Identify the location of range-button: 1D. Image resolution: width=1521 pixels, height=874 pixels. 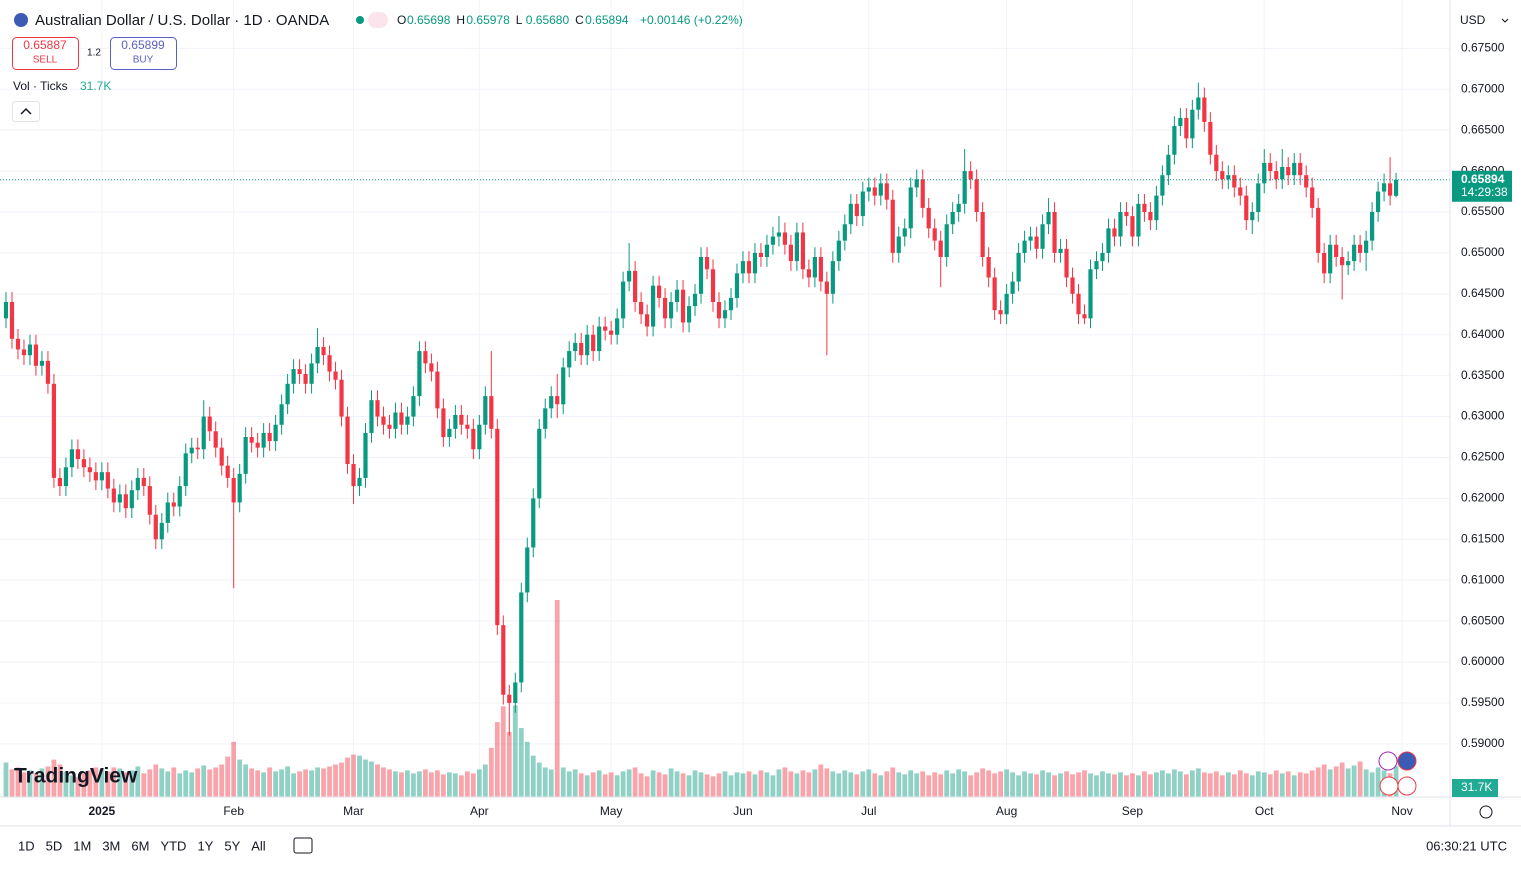
(26, 845).